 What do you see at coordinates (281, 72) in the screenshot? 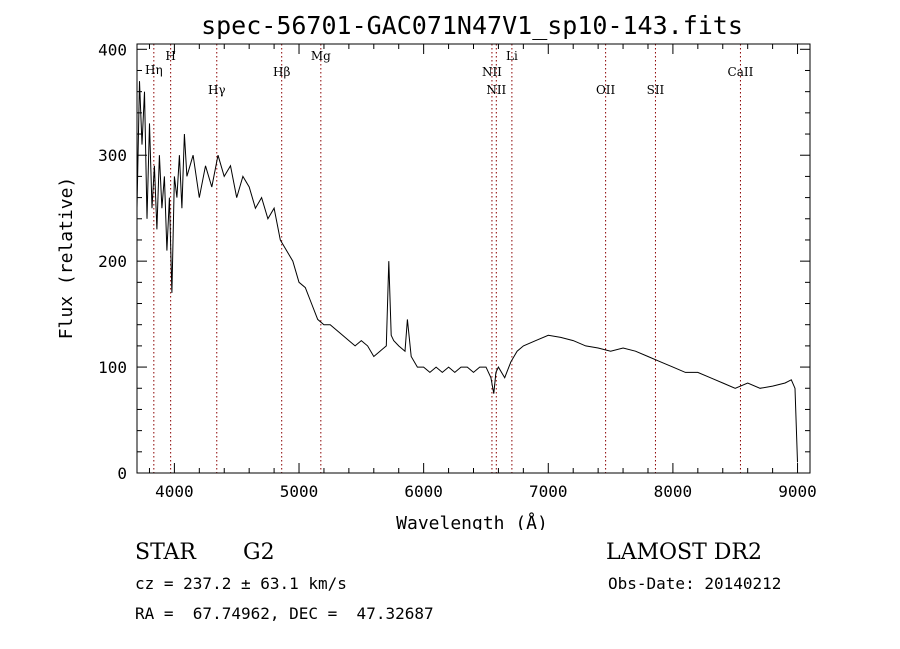
I see `marker-label: Hβ` at bounding box center [281, 72].